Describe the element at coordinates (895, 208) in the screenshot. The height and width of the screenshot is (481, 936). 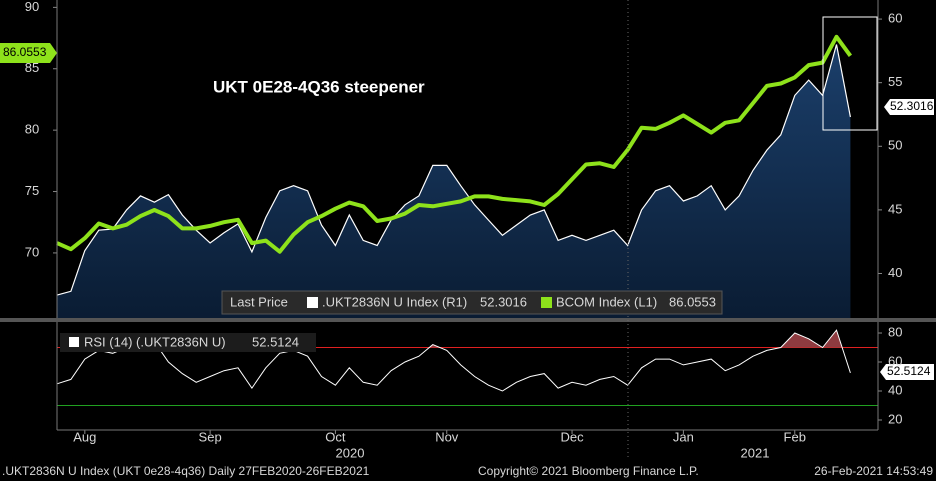
I see `y2-tick-label: 45` at that location.